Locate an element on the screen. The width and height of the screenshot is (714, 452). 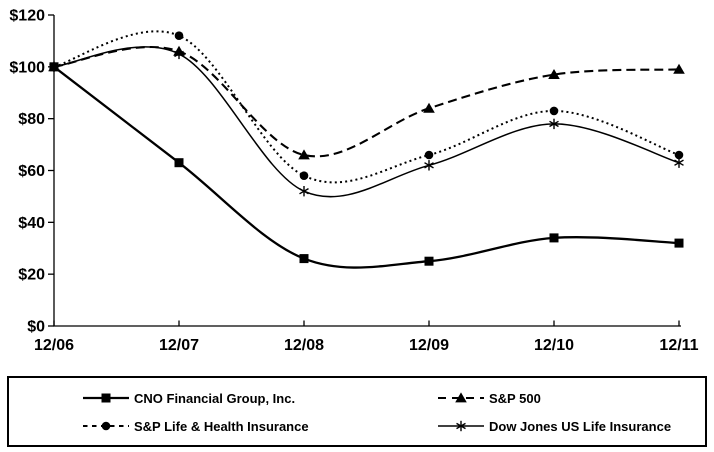
legend-item-triangle: S&P 500 is located at coordinates (489, 398).